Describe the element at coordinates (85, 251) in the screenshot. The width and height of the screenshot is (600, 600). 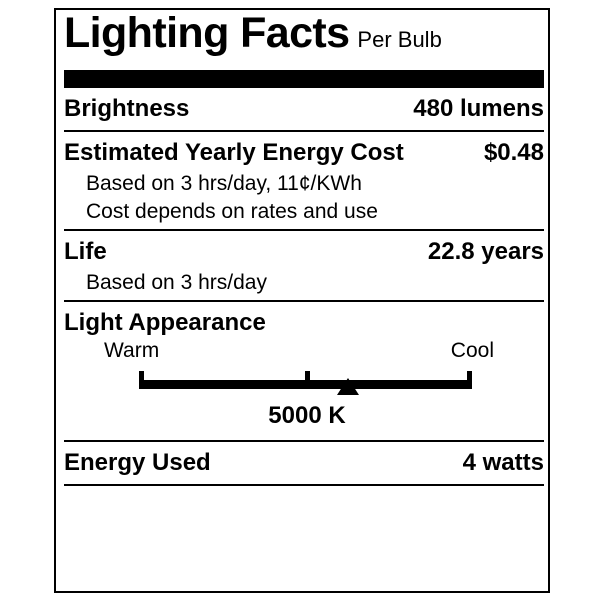
I see `life-label: Life` at that location.